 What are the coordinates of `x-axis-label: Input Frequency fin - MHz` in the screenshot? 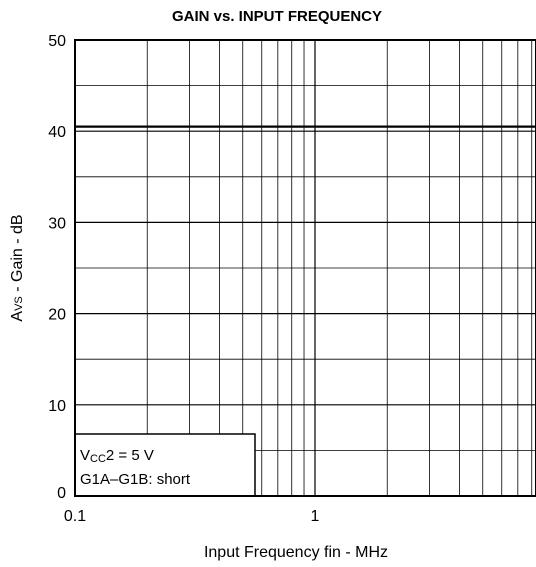 It's located at (296, 552).